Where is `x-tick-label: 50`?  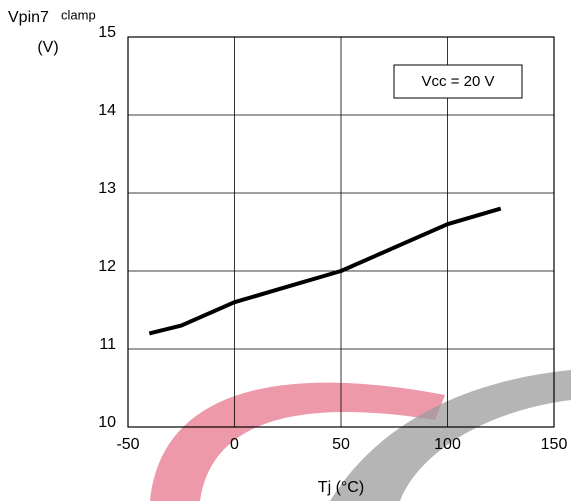 x-tick-label: 50 is located at coordinates (341, 444).